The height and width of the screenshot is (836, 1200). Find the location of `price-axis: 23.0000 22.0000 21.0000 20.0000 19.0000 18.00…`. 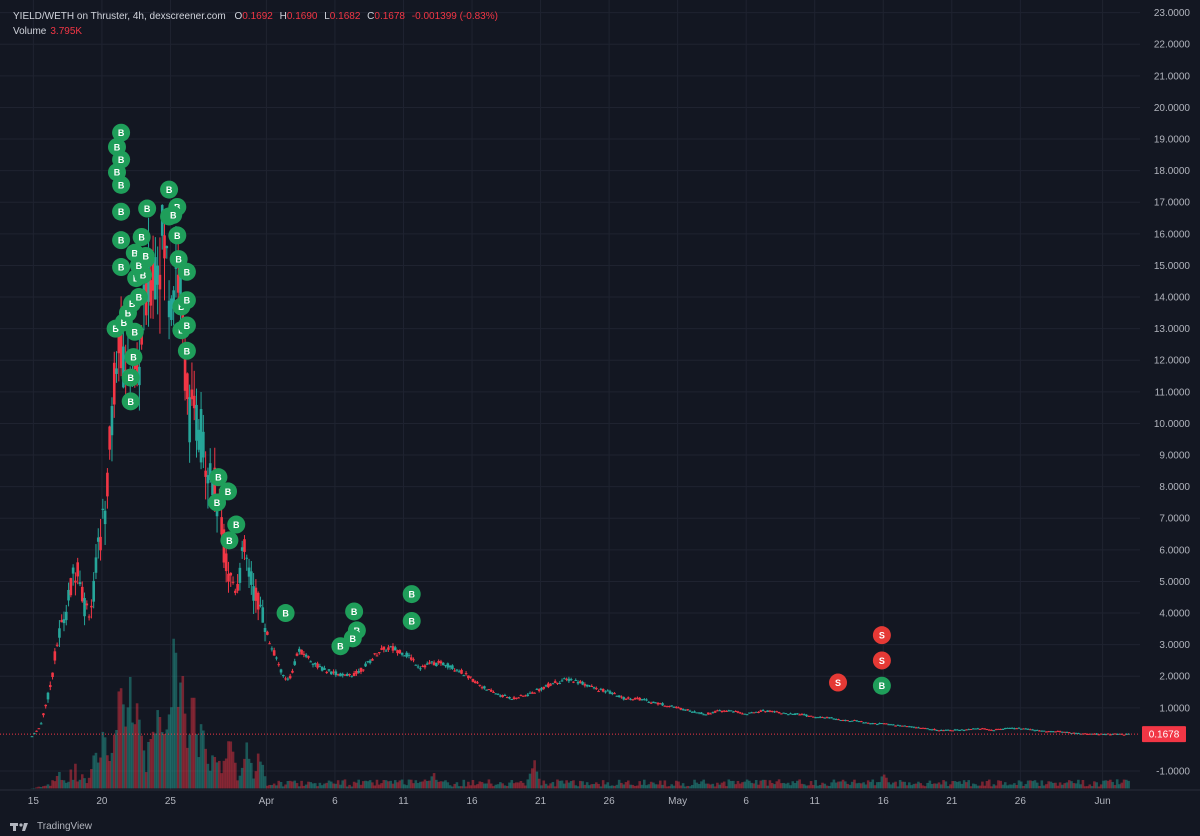

price-axis: 23.0000 22.0000 21.0000 20.0000 19.0000 18.00… is located at coordinates (1170, 395).